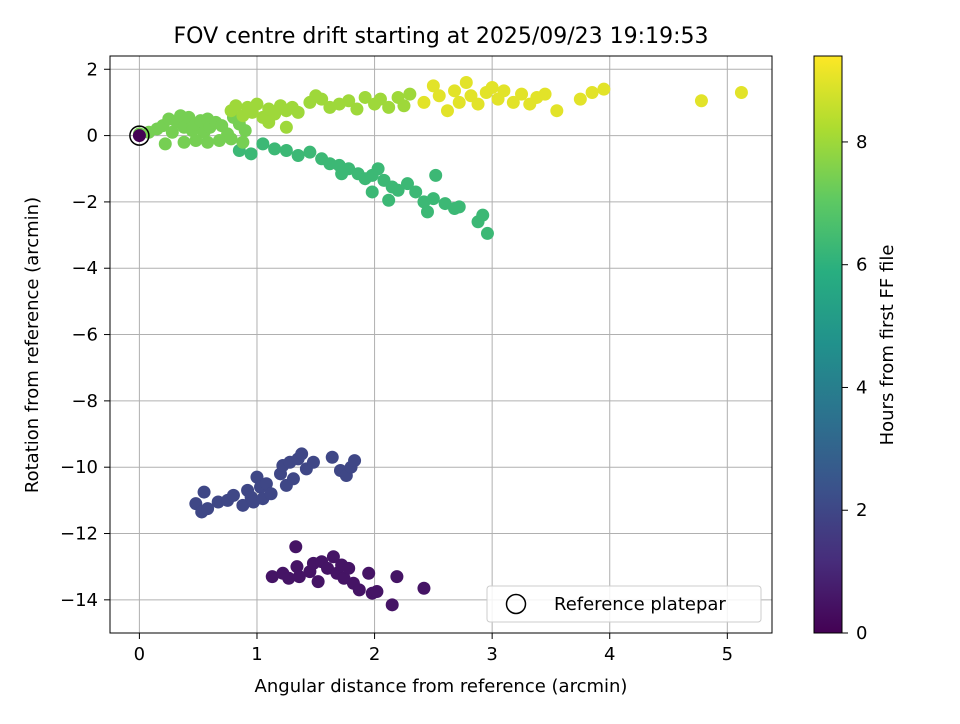 Image resolution: width=960 pixels, height=724 pixels. What do you see at coordinates (139, 654) in the screenshot?
I see `x-tick-label: 0` at bounding box center [139, 654].